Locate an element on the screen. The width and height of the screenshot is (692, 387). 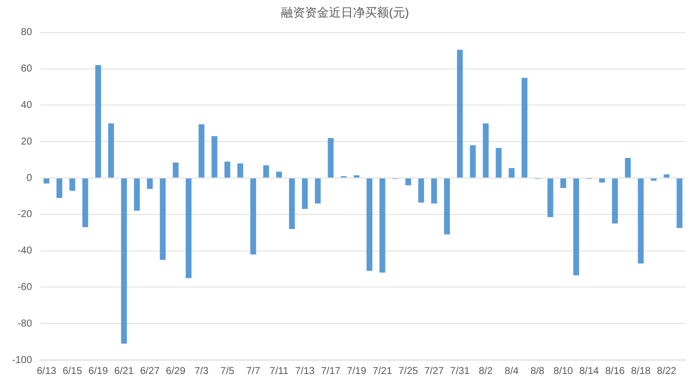
y-tick-label: -60 is located at coordinates (25, 287).